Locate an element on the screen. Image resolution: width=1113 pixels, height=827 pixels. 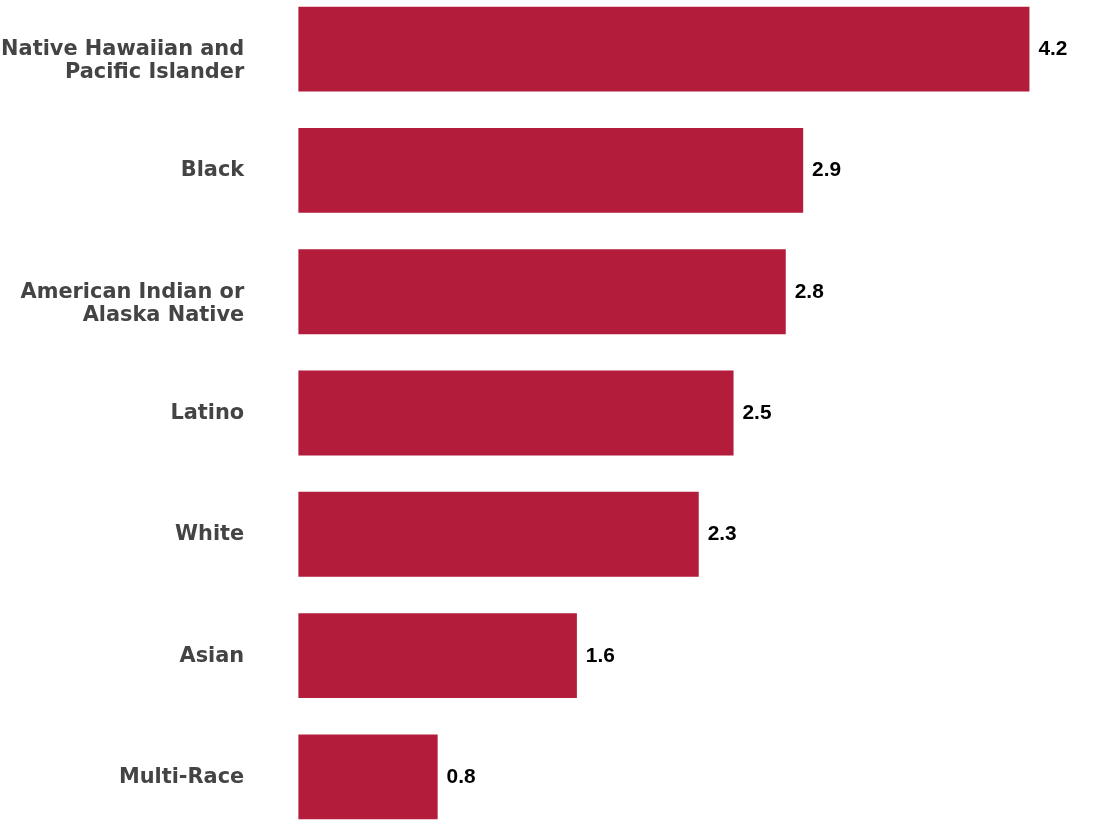
y-tick-label: American Indian or Alaska Native is located at coordinates (132, 302).